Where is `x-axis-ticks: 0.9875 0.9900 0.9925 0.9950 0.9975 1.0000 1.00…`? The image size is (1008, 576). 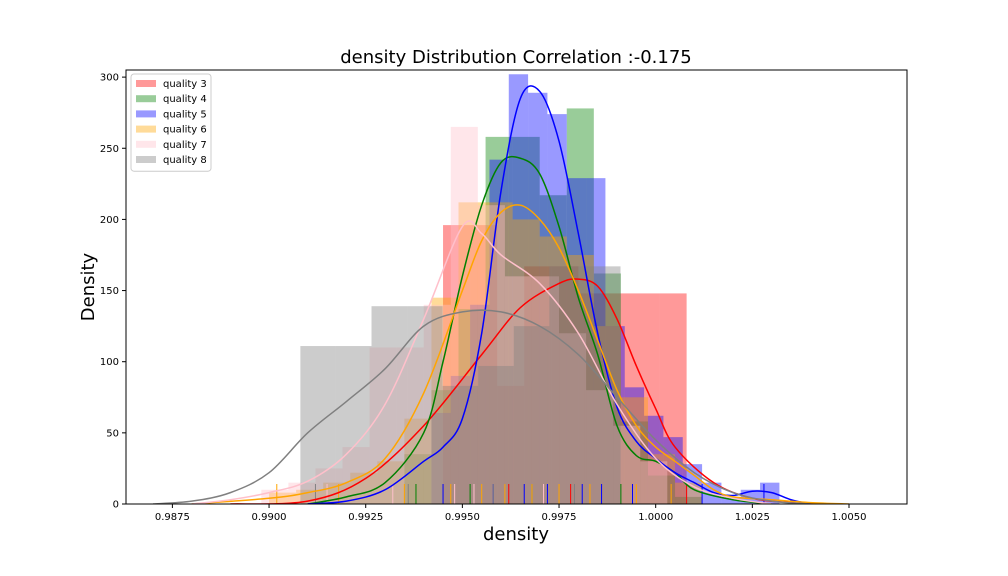 x-axis-ticks: 0.9875 0.9900 0.9925 0.9950 0.9975 1.0000 1.00… is located at coordinates (511, 513).